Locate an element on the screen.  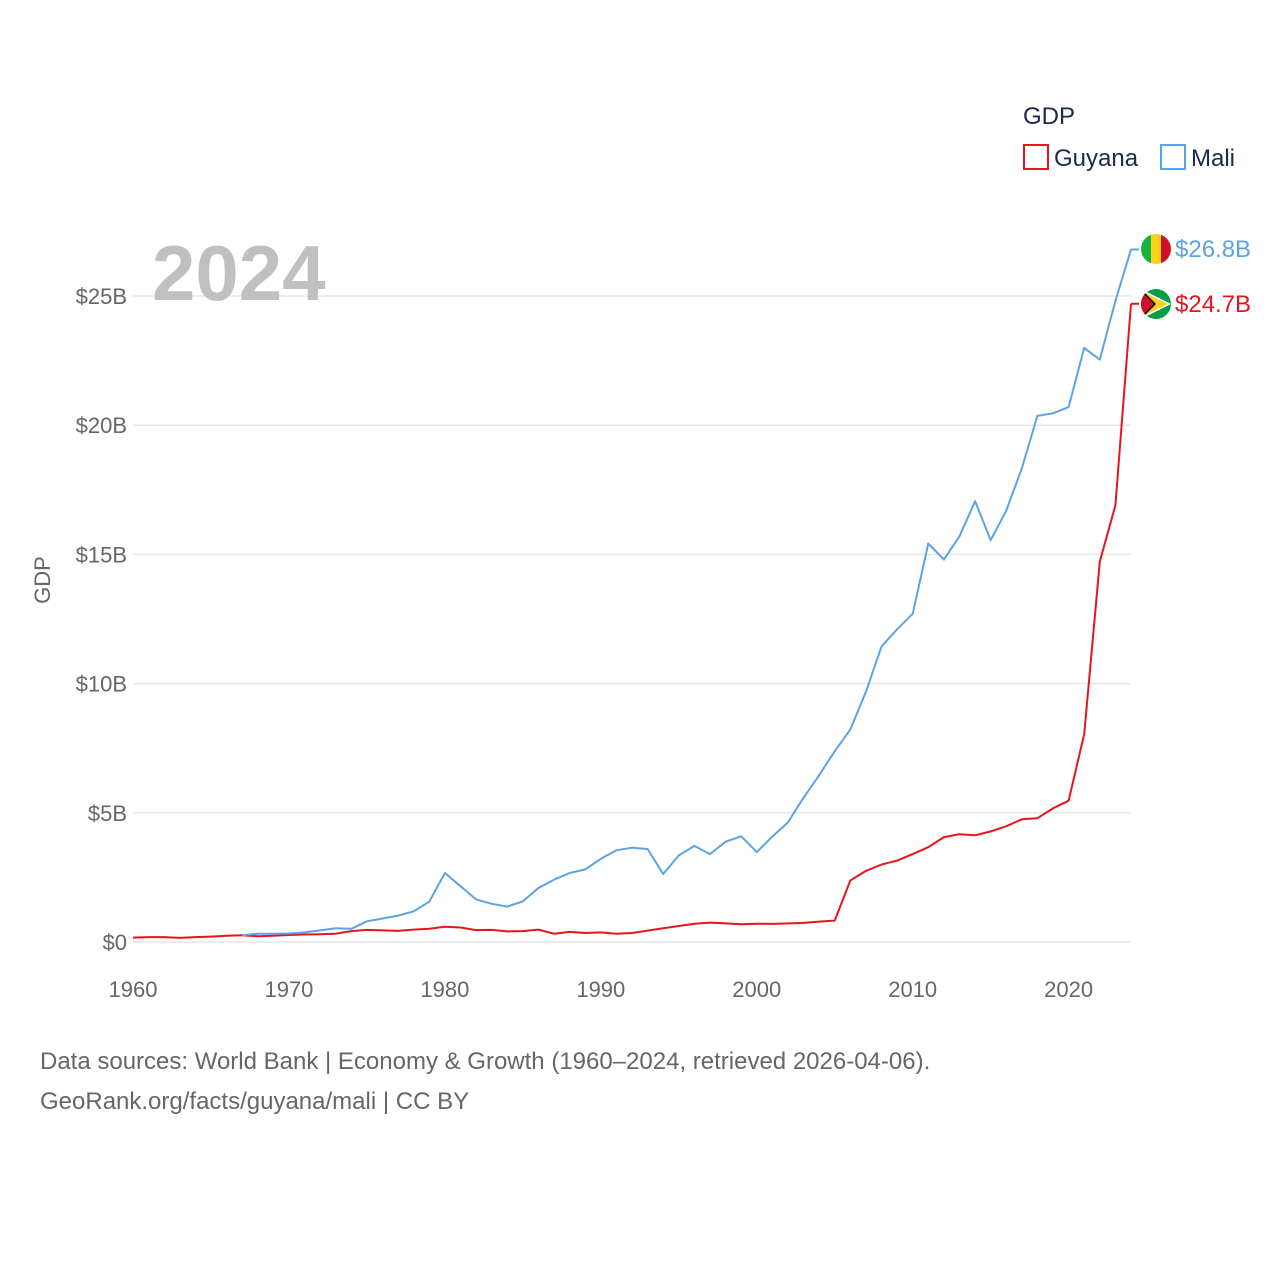
x-tick-label: 2020 is located at coordinates (1068, 989).